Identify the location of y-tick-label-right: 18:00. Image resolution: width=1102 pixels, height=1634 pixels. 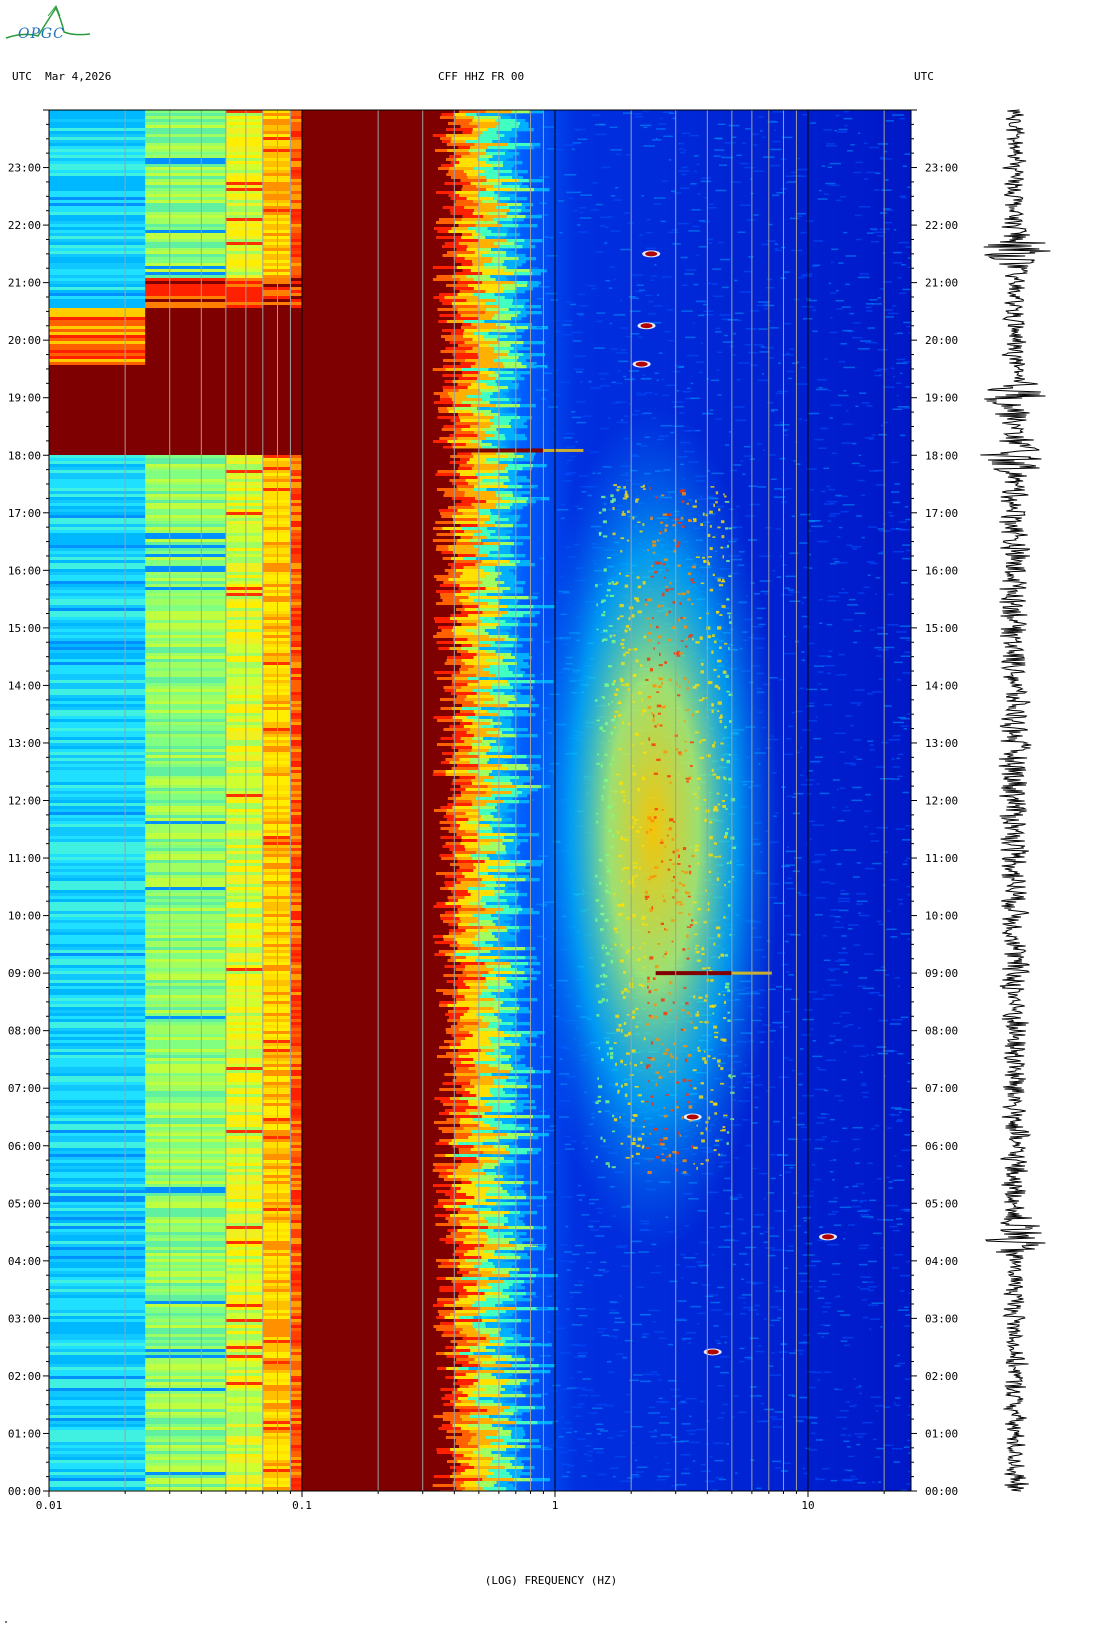
(941, 455).